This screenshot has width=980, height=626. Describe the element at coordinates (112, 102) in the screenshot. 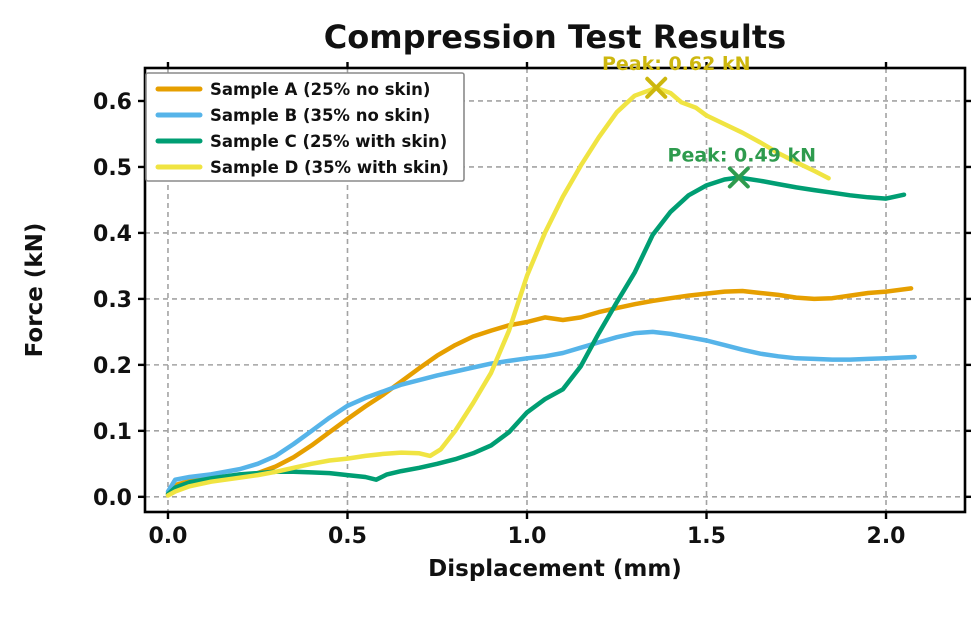

I see `y-tick-label: 0.6` at that location.